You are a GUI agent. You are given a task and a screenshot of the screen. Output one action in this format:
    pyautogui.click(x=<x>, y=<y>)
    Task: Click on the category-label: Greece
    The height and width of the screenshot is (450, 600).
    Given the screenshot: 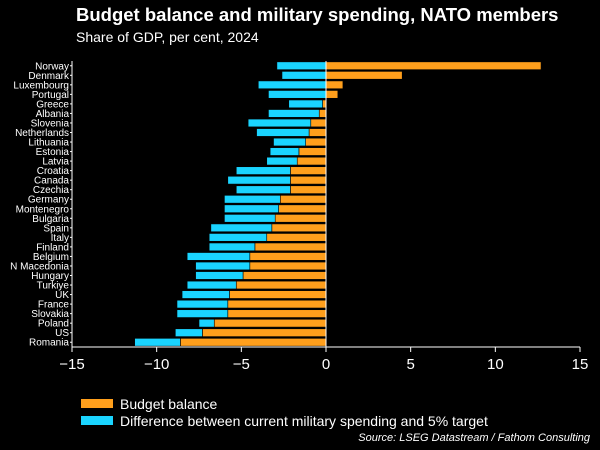 What is the action you would take?
    pyautogui.click(x=52, y=104)
    